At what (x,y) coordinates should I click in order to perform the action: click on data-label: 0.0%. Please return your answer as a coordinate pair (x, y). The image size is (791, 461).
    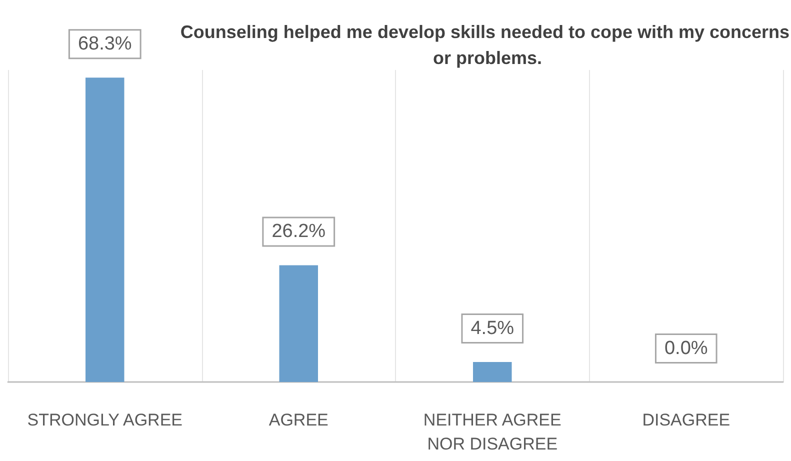
    Looking at the image, I should click on (686, 348).